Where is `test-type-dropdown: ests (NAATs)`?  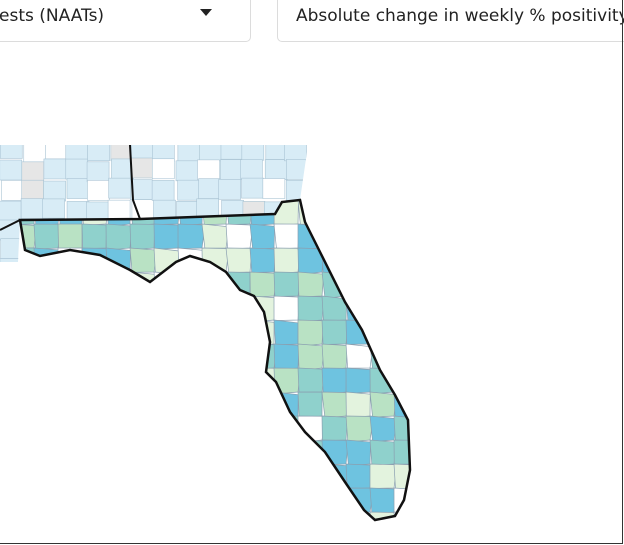
test-type-dropdown: ests (NAATs) is located at coordinates (125, 21).